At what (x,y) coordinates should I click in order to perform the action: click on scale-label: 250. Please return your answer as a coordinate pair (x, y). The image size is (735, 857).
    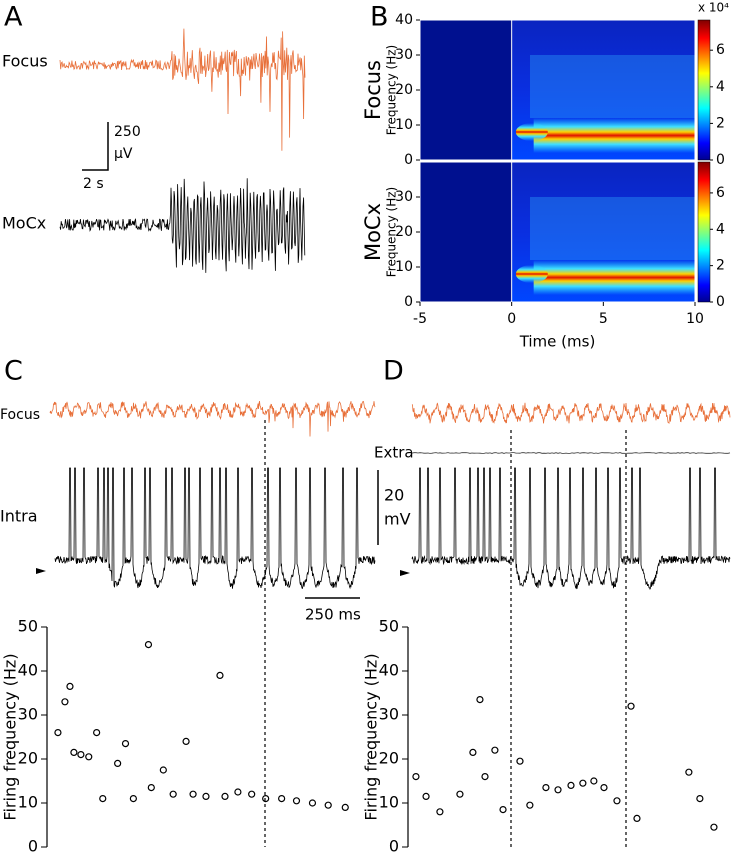
    Looking at the image, I should click on (127, 132).